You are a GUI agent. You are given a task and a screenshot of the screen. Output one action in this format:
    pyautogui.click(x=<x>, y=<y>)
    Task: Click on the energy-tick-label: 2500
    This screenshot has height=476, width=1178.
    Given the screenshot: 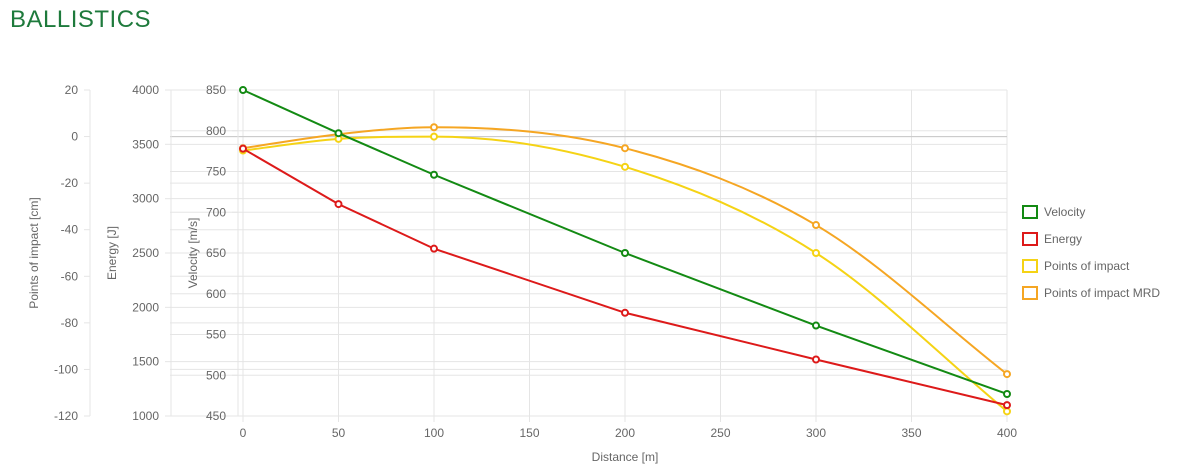 What is the action you would take?
    pyautogui.click(x=145, y=253)
    